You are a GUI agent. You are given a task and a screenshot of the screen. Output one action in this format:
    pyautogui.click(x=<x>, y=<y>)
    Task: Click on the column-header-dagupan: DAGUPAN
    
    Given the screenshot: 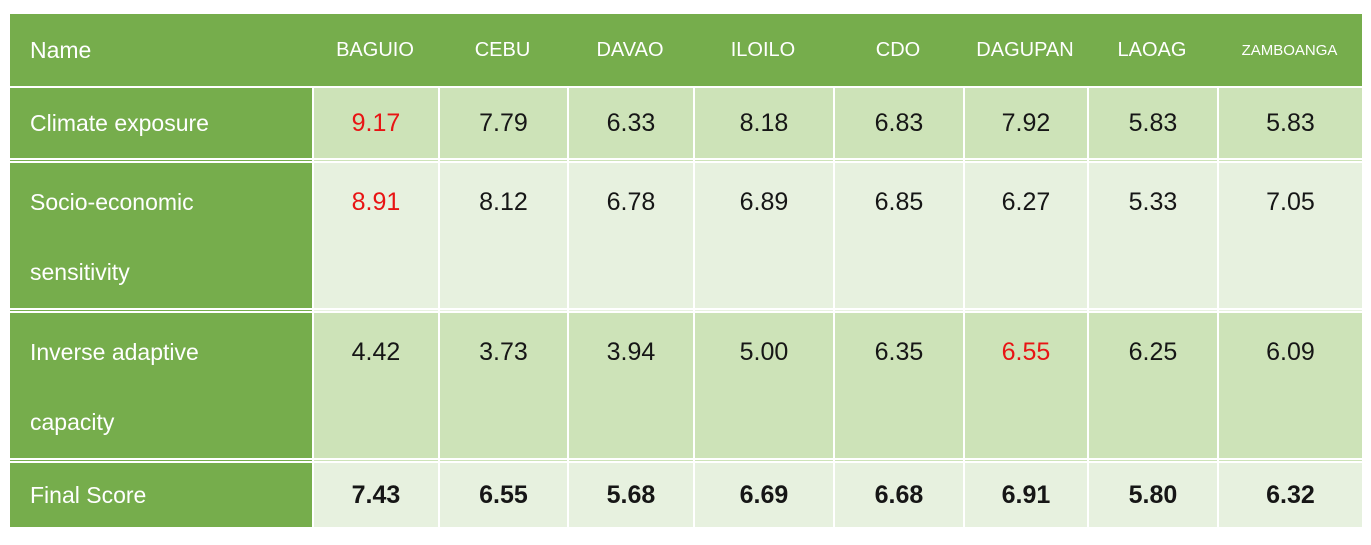 What is the action you would take?
    pyautogui.click(x=1025, y=51)
    